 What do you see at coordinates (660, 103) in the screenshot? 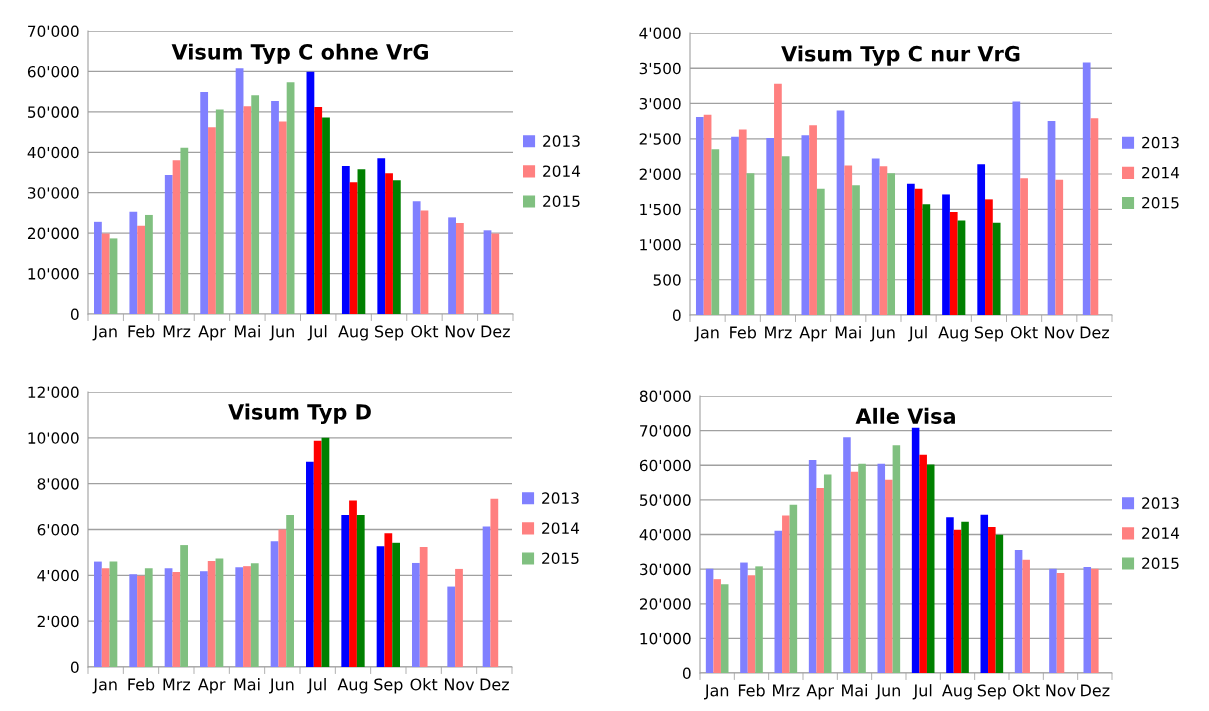
I see `y-tick-label: 3'000` at bounding box center [660, 103].